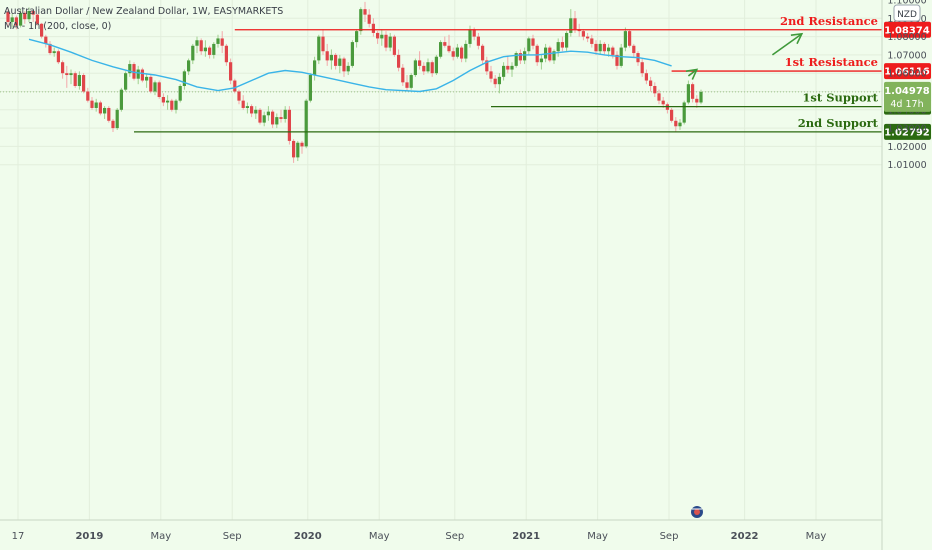  What do you see at coordinates (697, 512) in the screenshot?
I see `events-flag-icon` at bounding box center [697, 512].